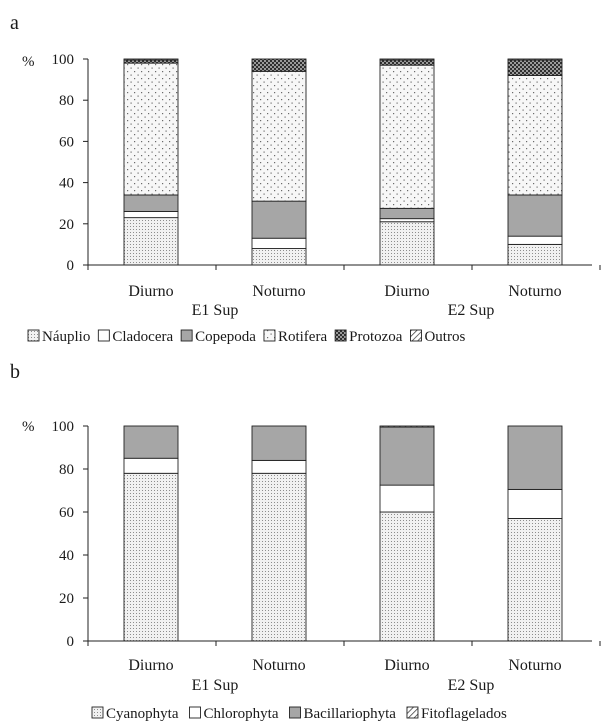 The image size is (602, 727). What do you see at coordinates (70, 163) in the screenshot?
I see `y-ticks-a: 0 20 40 60 80 100` at bounding box center [70, 163].